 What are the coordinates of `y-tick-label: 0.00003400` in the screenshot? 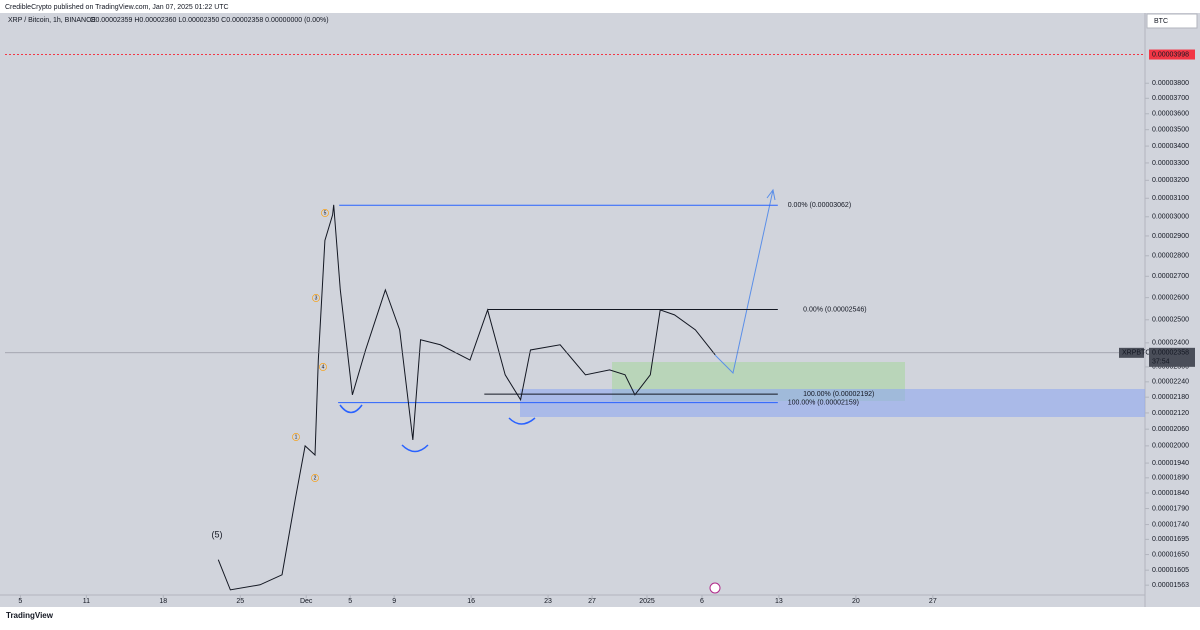 It's located at (1170, 146).